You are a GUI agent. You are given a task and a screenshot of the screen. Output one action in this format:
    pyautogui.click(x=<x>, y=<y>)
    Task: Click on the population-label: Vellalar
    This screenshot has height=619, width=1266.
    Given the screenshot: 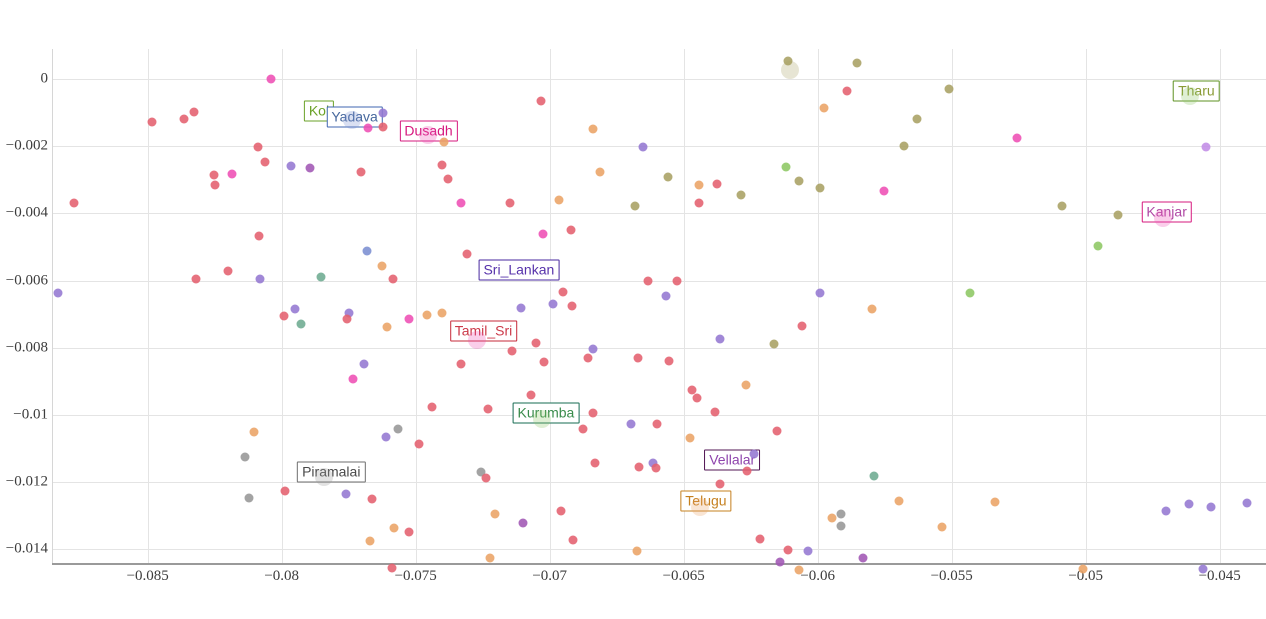 What is the action you would take?
    pyautogui.click(x=732, y=460)
    